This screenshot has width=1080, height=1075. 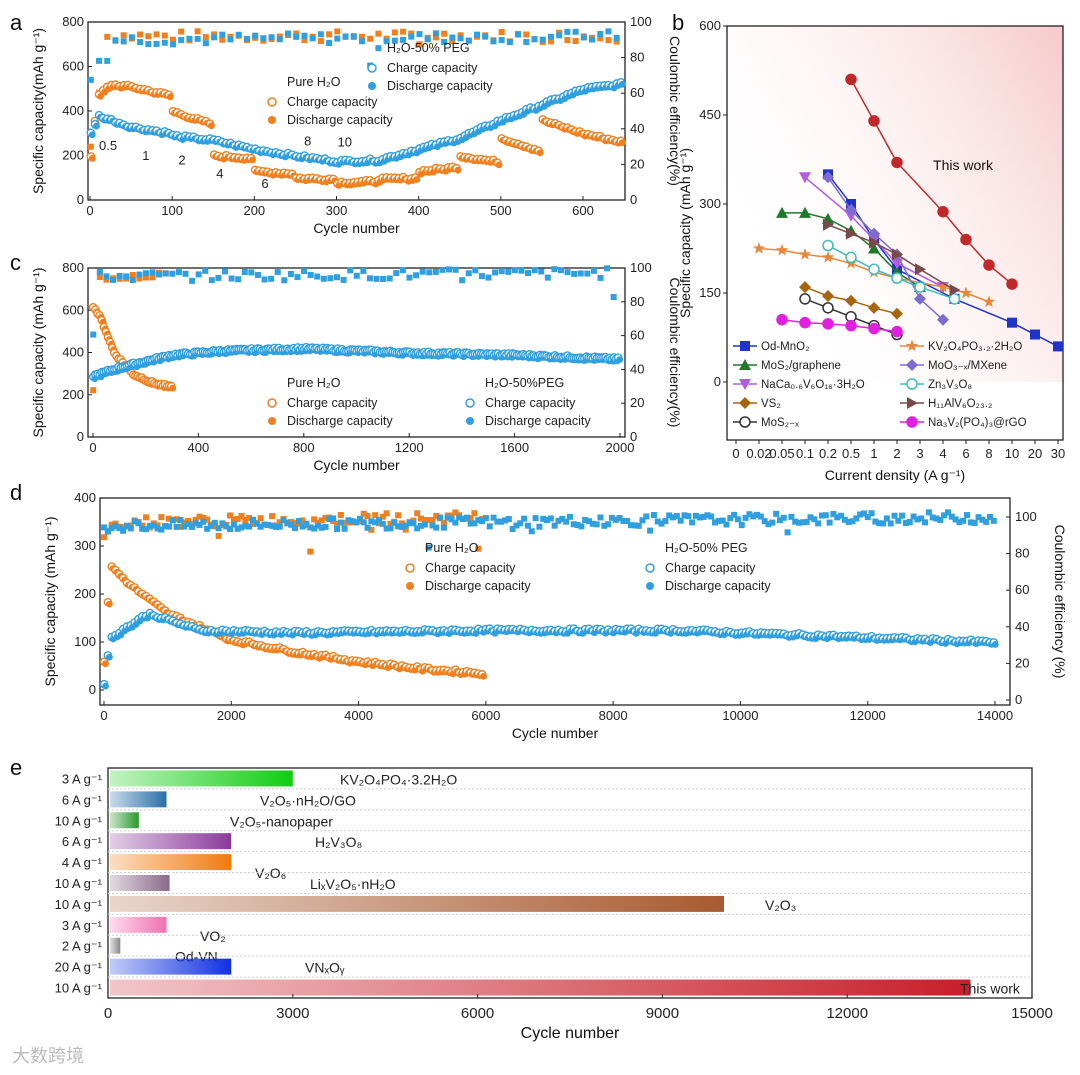 What do you see at coordinates (785, 347) in the screenshot?
I see `legend-label: Od-MnO₂` at bounding box center [785, 347].